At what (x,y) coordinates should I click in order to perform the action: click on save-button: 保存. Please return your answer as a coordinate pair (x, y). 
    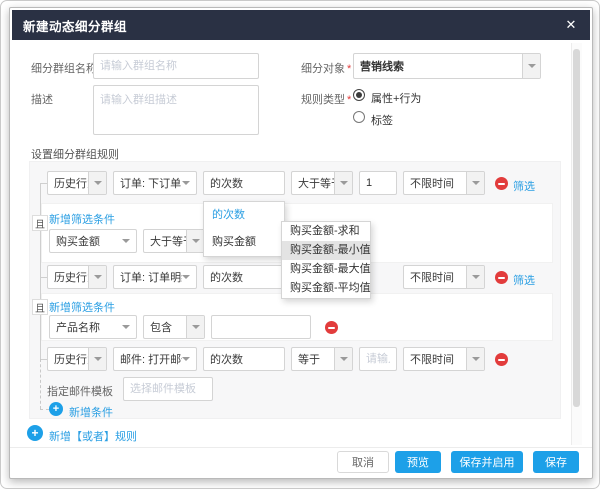
    Looking at the image, I should click on (556, 462).